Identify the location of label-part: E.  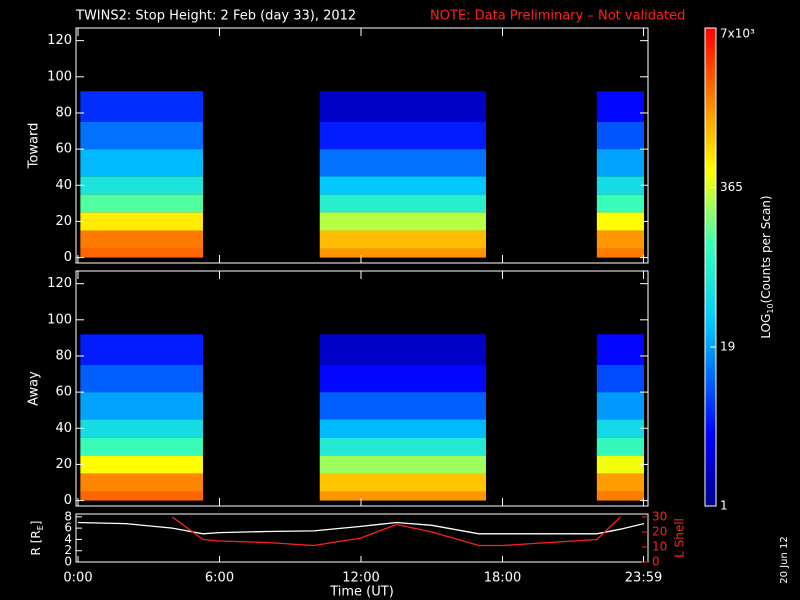
(40, 527).